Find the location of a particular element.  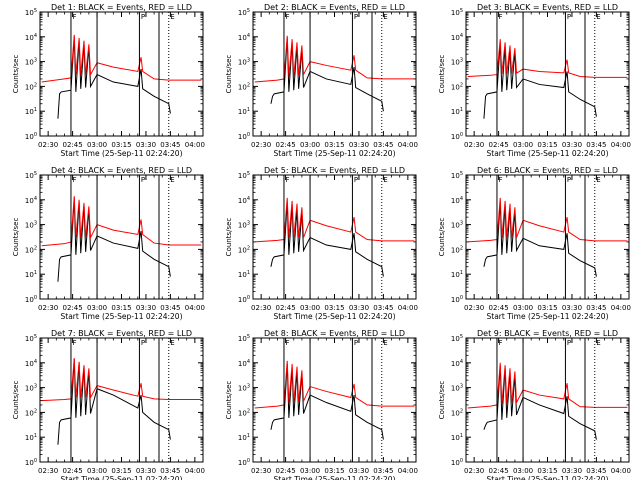

x-axis-label: Start Time (25-Sep-11 02:24:20) is located at coordinates (122, 316).